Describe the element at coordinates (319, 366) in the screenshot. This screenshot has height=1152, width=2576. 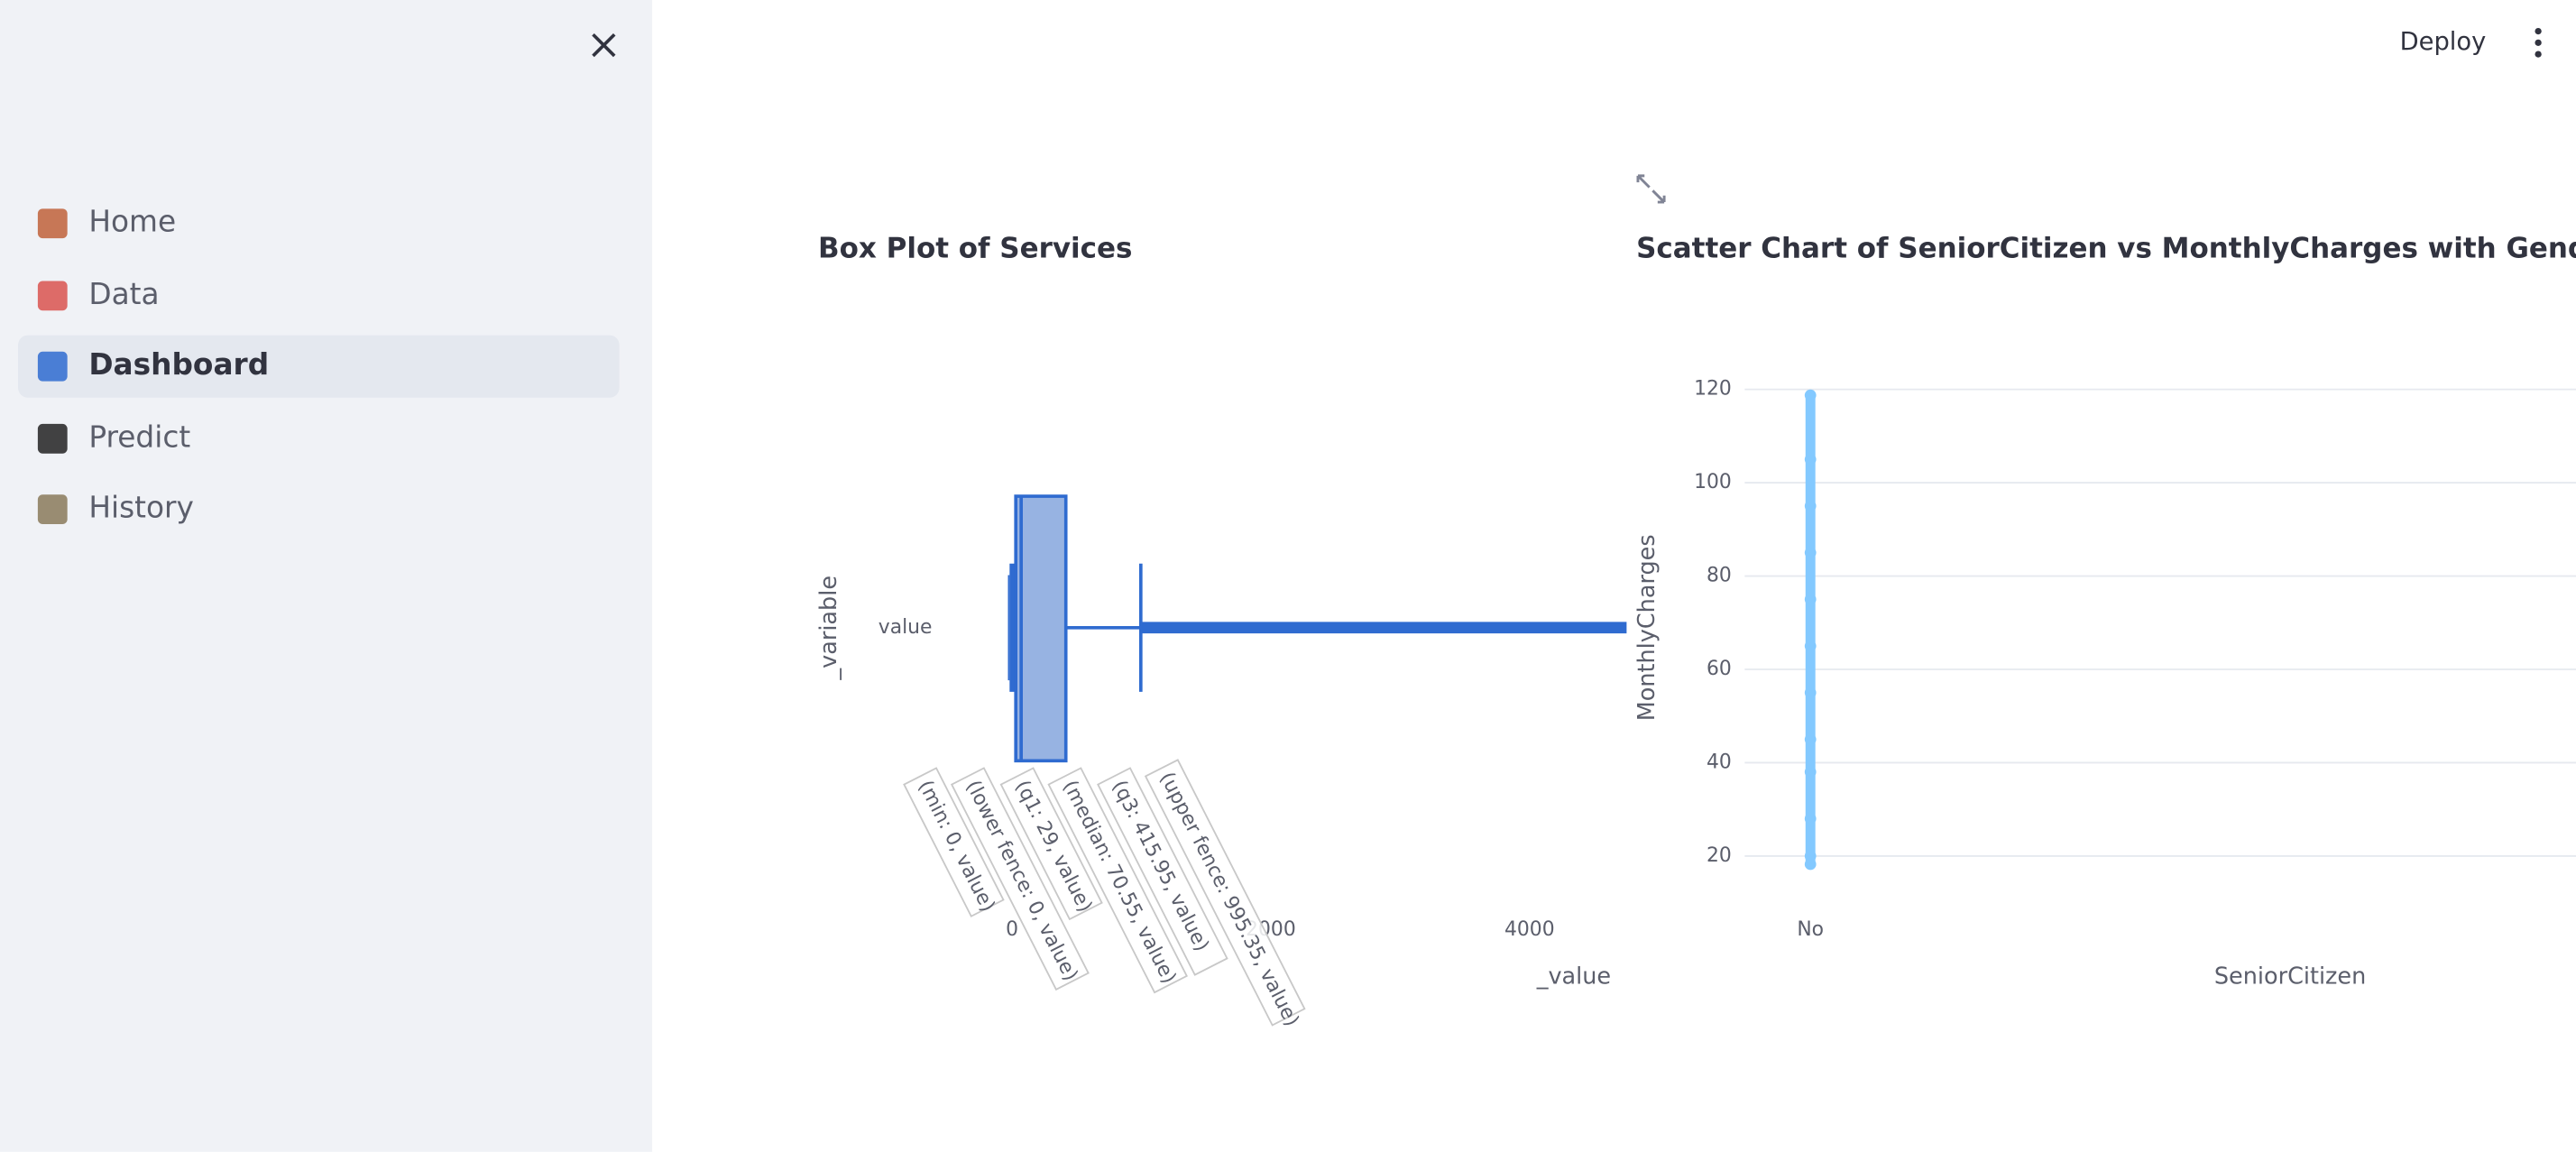
I see `nav-selected-bg` at that location.